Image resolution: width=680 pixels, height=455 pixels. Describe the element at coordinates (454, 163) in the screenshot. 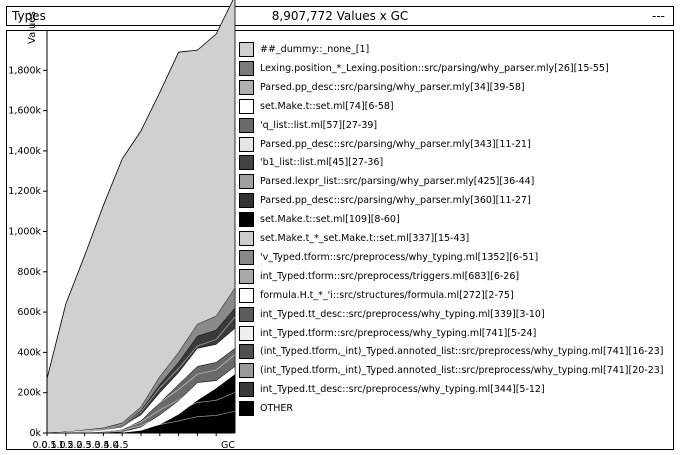

I see `legend-item: 'b1_list::list.ml[45][27-36]` at that location.